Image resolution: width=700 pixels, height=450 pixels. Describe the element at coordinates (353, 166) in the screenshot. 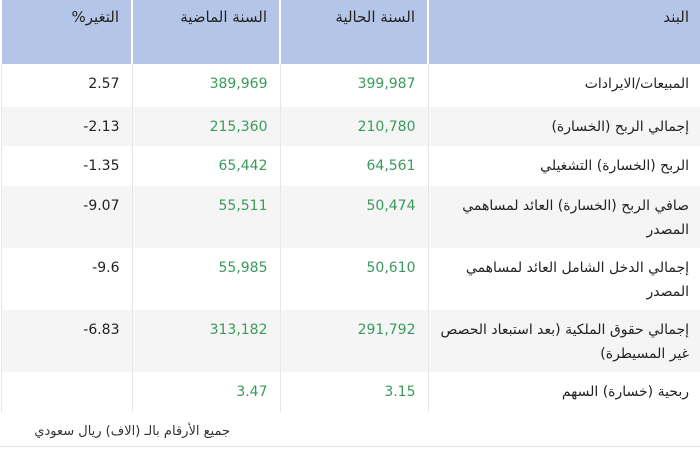

I see `current-value: 64,561` at that location.